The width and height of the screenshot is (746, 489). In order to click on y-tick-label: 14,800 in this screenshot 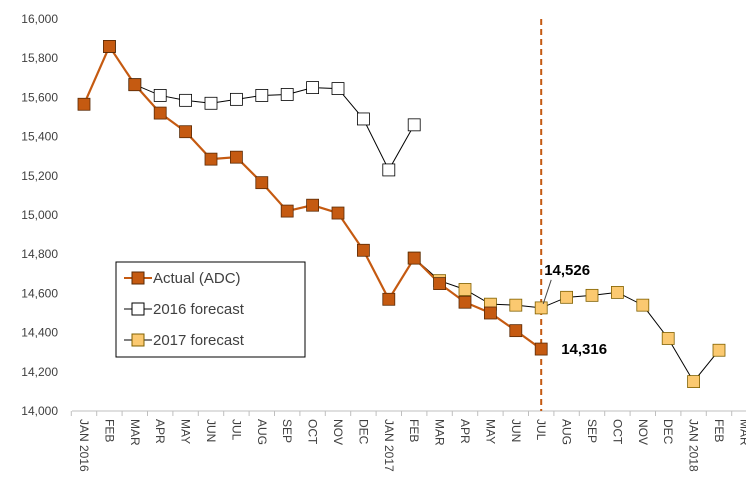, I will do `click(39, 254)`.